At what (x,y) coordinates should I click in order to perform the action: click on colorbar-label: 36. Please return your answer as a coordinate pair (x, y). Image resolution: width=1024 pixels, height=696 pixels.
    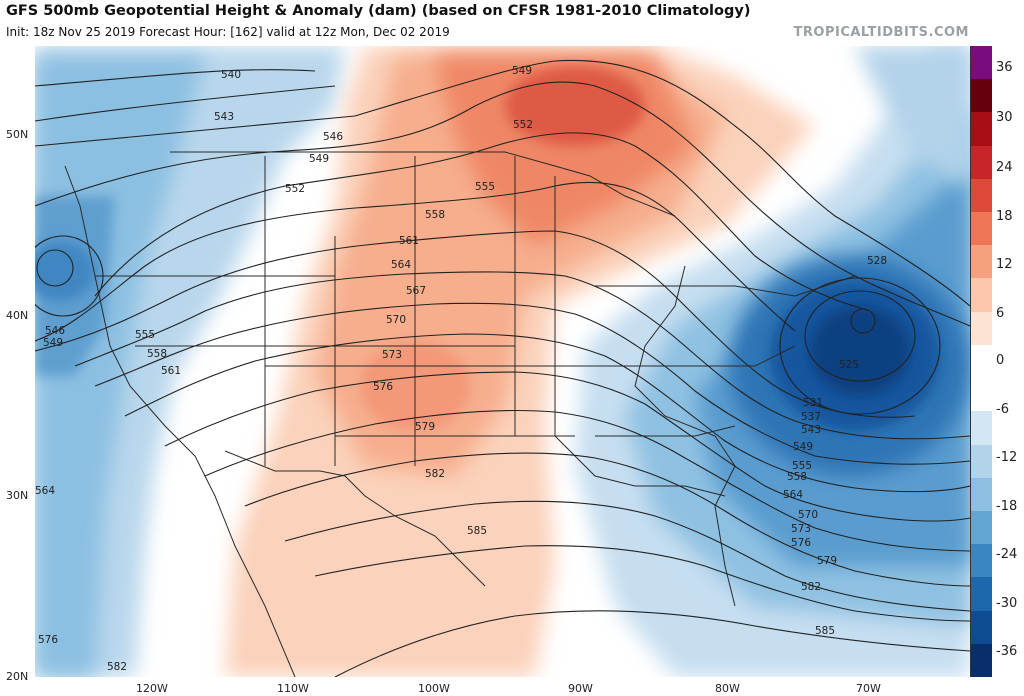
    Looking at the image, I should click on (1004, 67).